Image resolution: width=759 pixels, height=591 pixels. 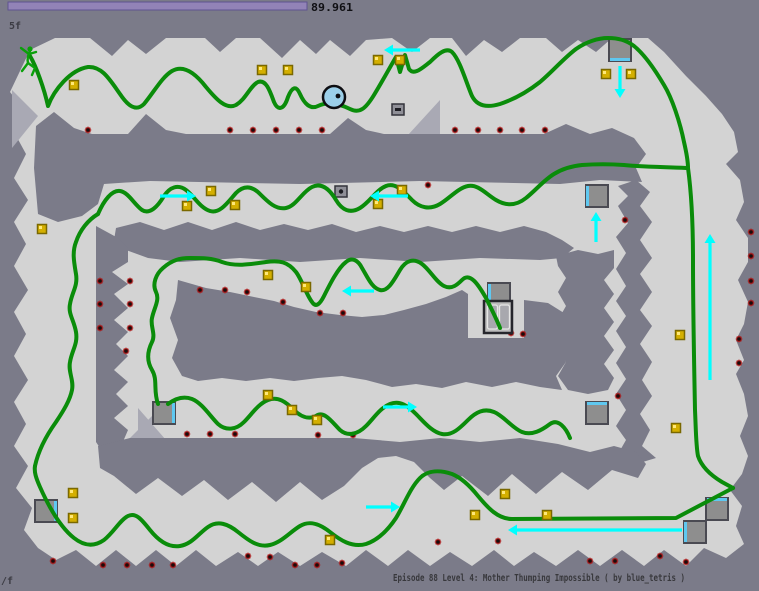 What do you see at coordinates (585, 322) in the screenshot?
I see `wall-right-mid` at bounding box center [585, 322].